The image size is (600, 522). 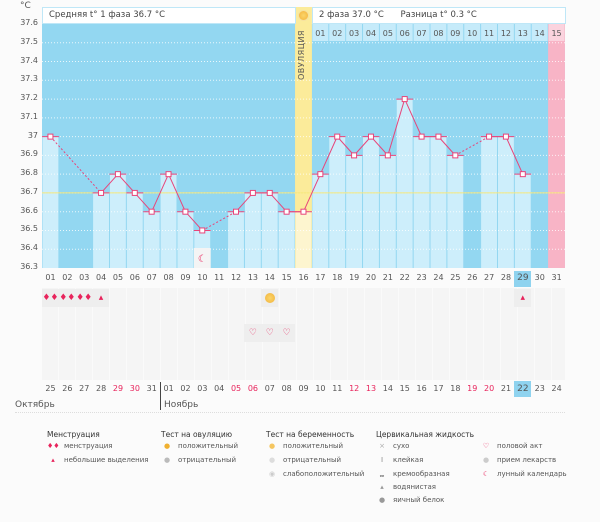 What do you see at coordinates (310, 434) in the screenshot?
I see `legend-pregnancy-title: Тест на беременность` at bounding box center [310, 434].